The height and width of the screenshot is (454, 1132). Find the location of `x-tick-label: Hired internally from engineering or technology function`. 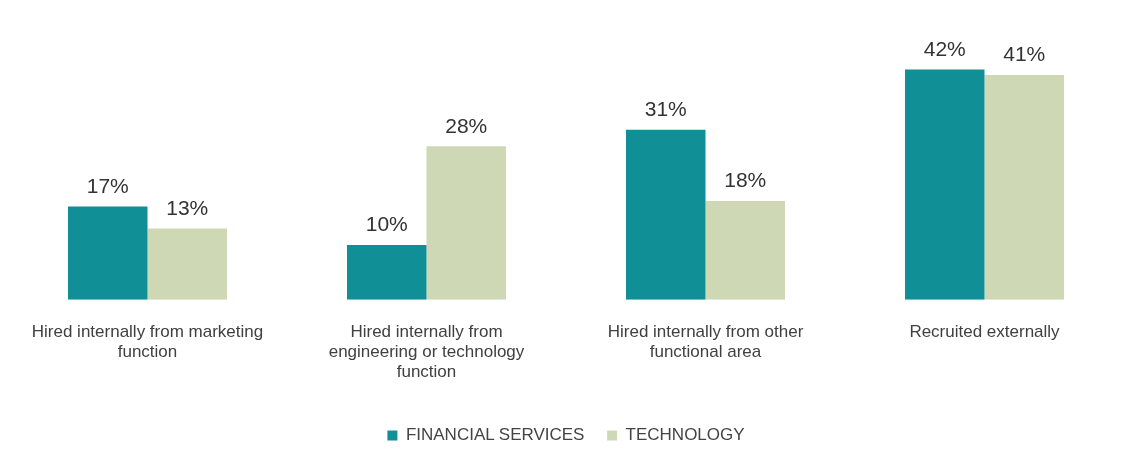

x-tick-label: Hired internally from engineering or technology function is located at coordinates (426, 351).